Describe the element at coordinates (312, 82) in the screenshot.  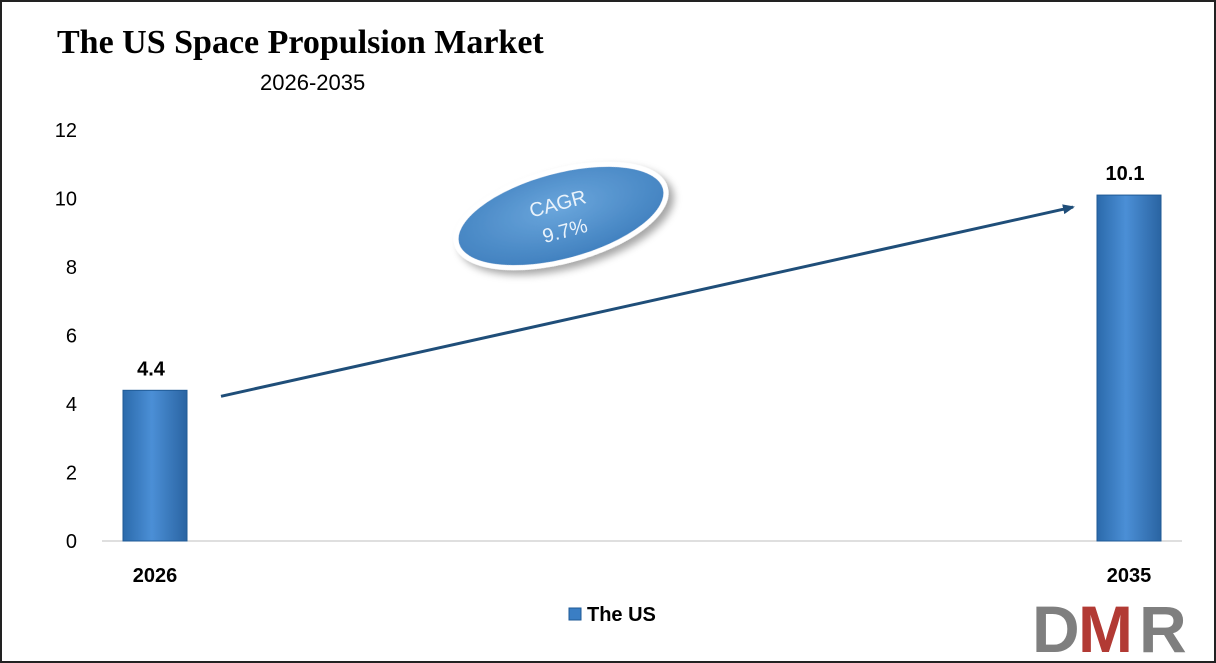
I see `chart-subtitle: 2026-2035` at that location.